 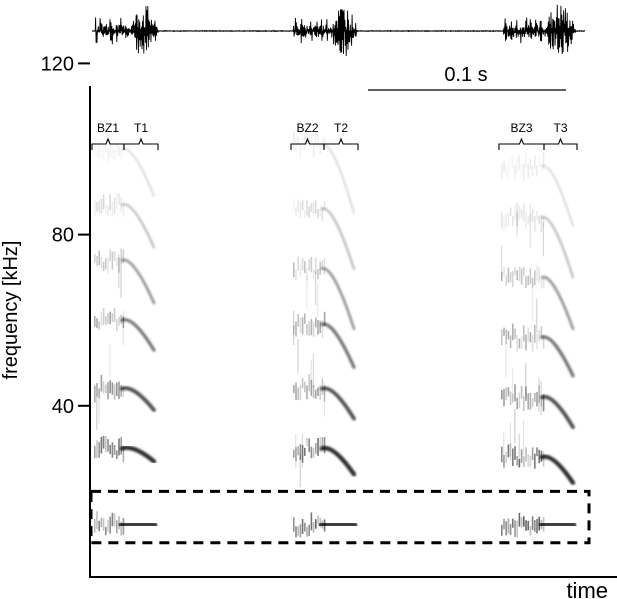 I want to click on segment-label: BZ3, so click(x=521, y=128).